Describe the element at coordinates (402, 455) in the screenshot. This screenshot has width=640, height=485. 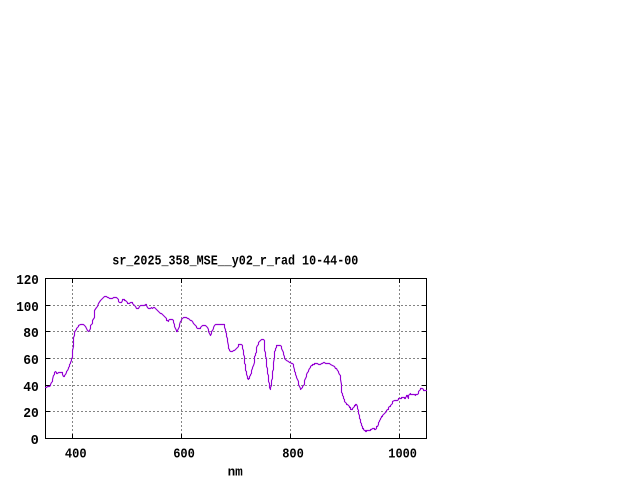
I see `svg-text: 1000` at that location.